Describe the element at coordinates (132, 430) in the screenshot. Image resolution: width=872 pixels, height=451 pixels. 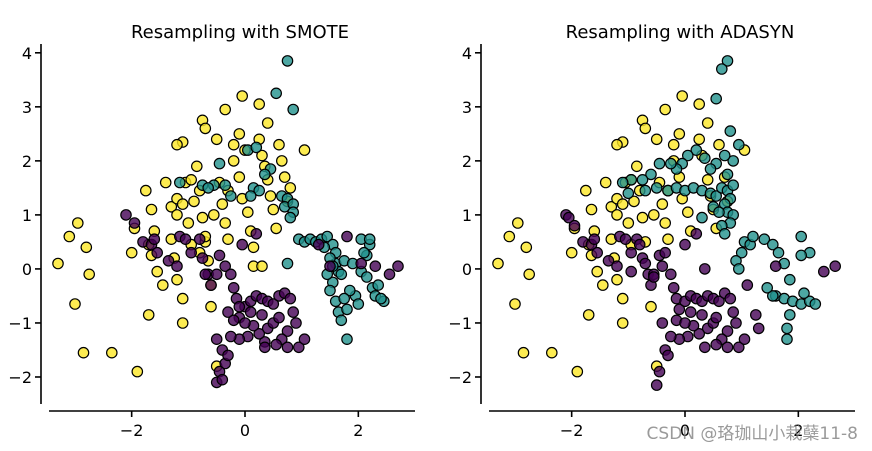
I see `x-tick-label: −2` at that location.